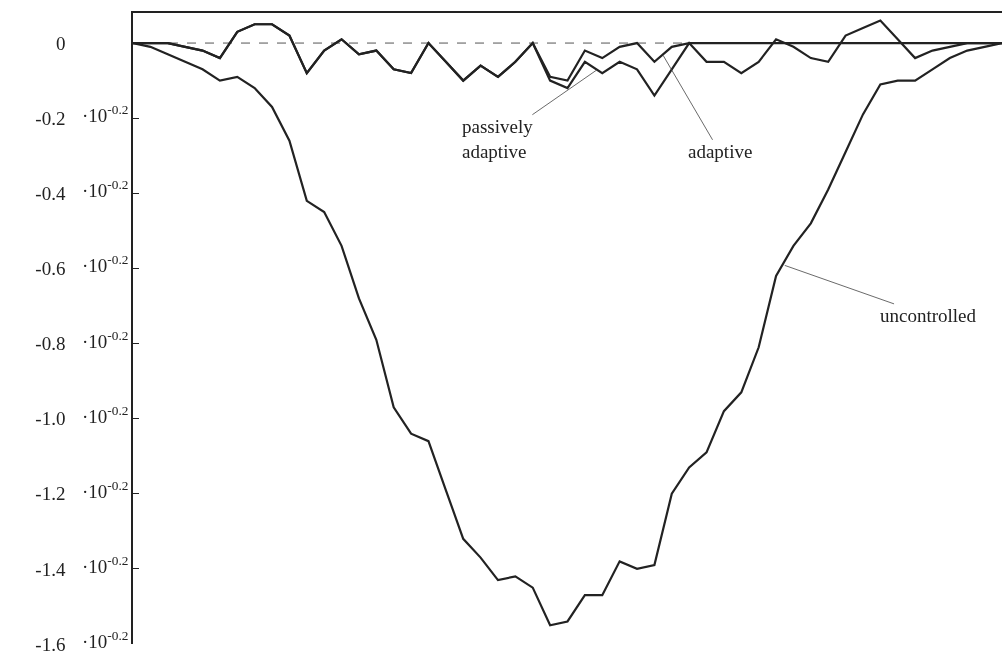  What do you see at coordinates (498, 139) in the screenshot?
I see `annotation: passively adaptive` at bounding box center [498, 139].